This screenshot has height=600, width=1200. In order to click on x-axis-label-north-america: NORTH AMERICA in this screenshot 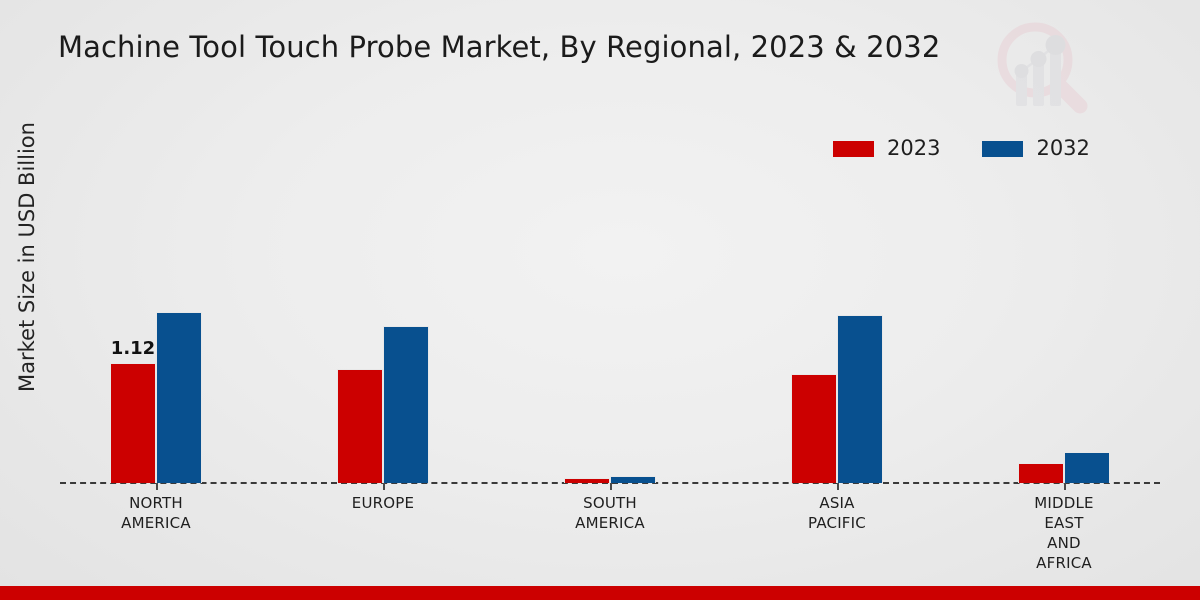, I will do `click(156, 513)`.